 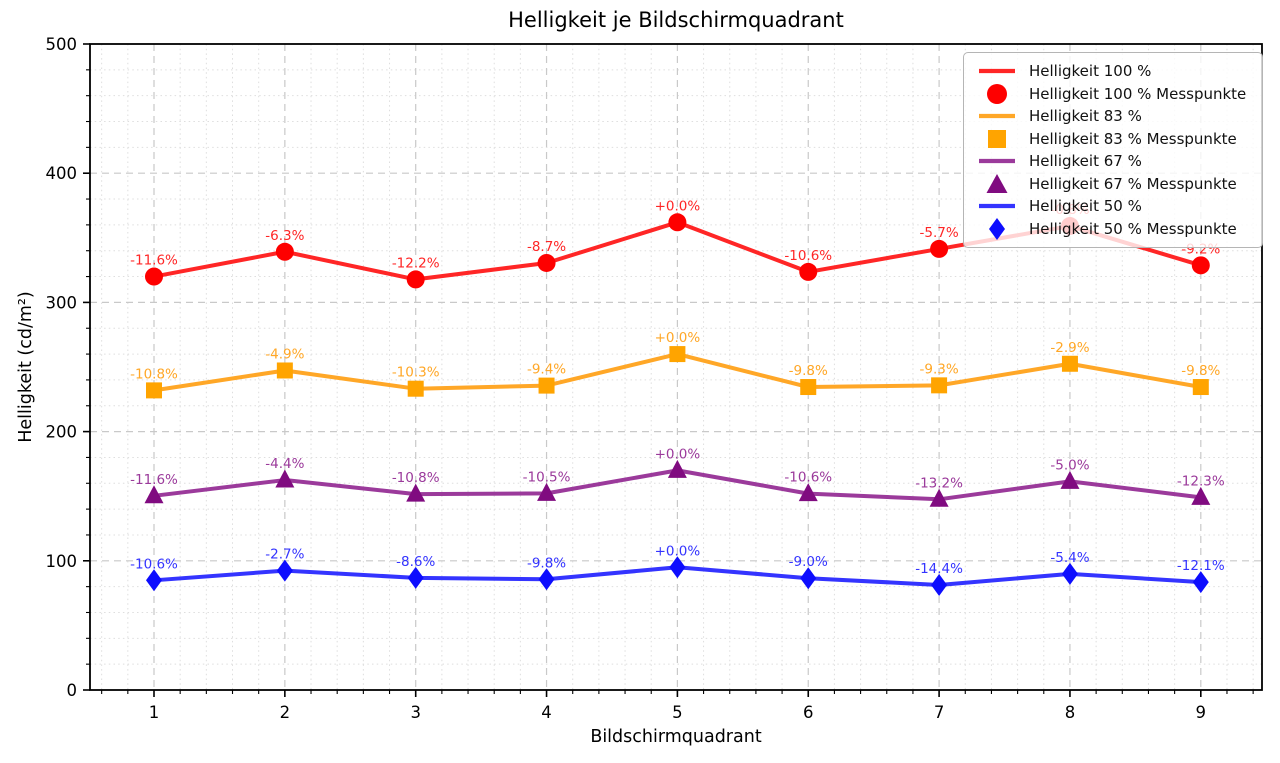 I want to click on x-tick-label: 2, so click(x=285, y=712).